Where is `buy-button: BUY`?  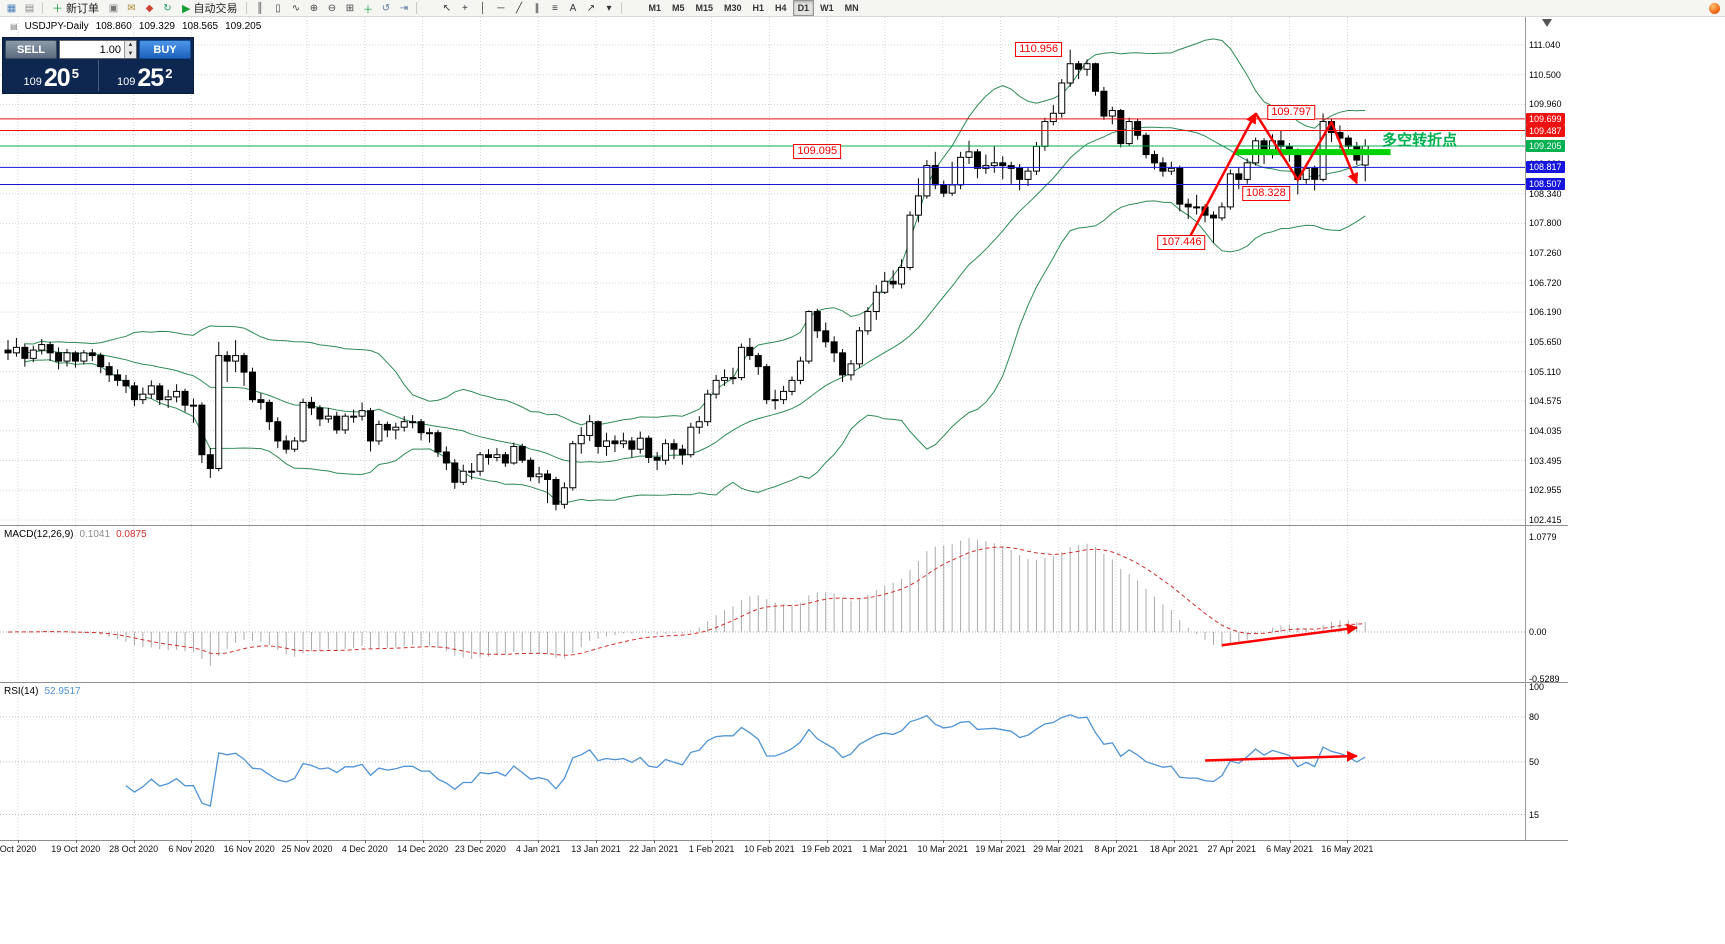
buy-button: BUY is located at coordinates (165, 49).